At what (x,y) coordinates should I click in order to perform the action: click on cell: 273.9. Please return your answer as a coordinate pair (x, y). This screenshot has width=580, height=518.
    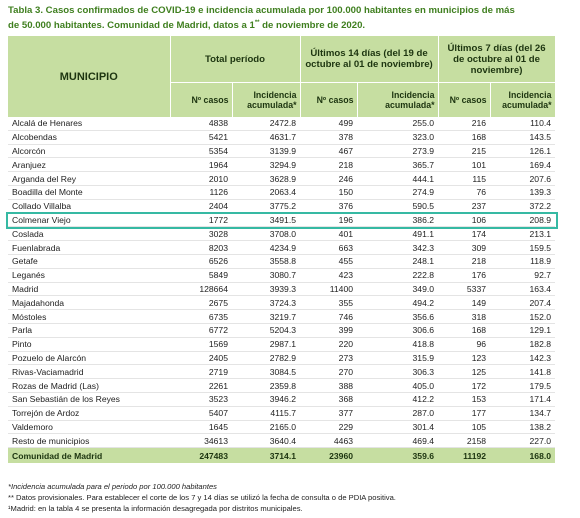
    Looking at the image, I should click on (398, 151).